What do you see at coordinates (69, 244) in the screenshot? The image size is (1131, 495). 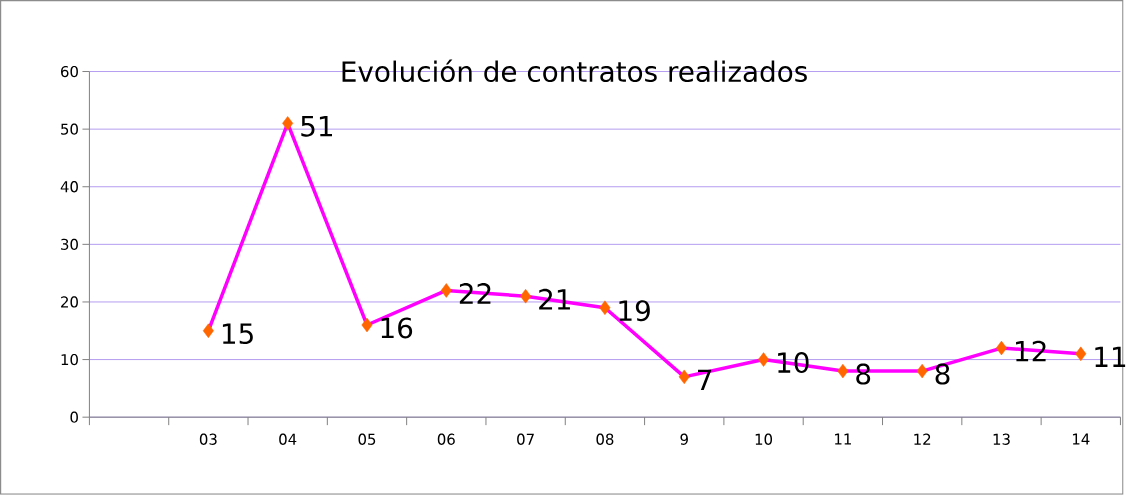 I see `y-tick-label: 30` at bounding box center [69, 244].